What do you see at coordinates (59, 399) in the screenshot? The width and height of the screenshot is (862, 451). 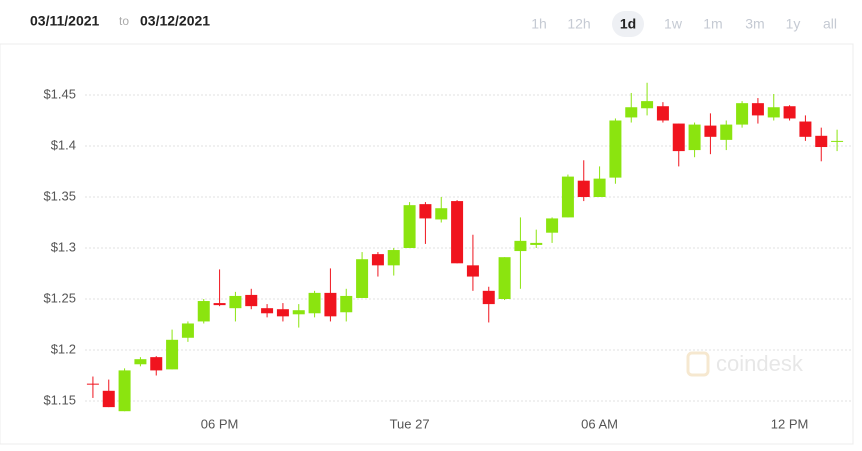 I see `y-tick-label: $1.15` at bounding box center [59, 399].